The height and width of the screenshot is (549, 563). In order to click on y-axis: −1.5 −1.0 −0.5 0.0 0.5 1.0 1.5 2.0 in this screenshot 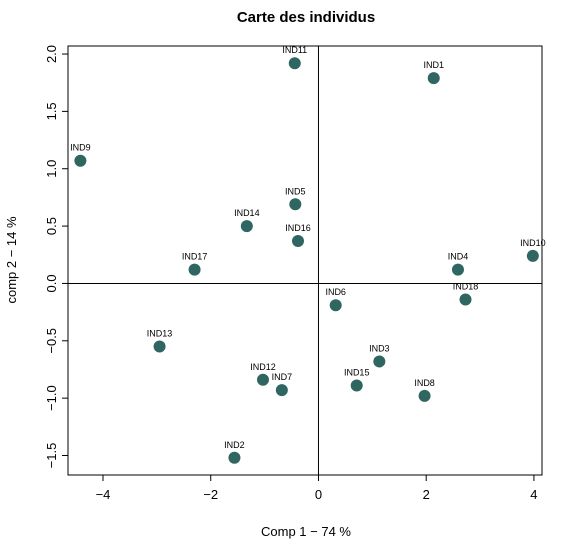, I will do `click(56, 256)`.